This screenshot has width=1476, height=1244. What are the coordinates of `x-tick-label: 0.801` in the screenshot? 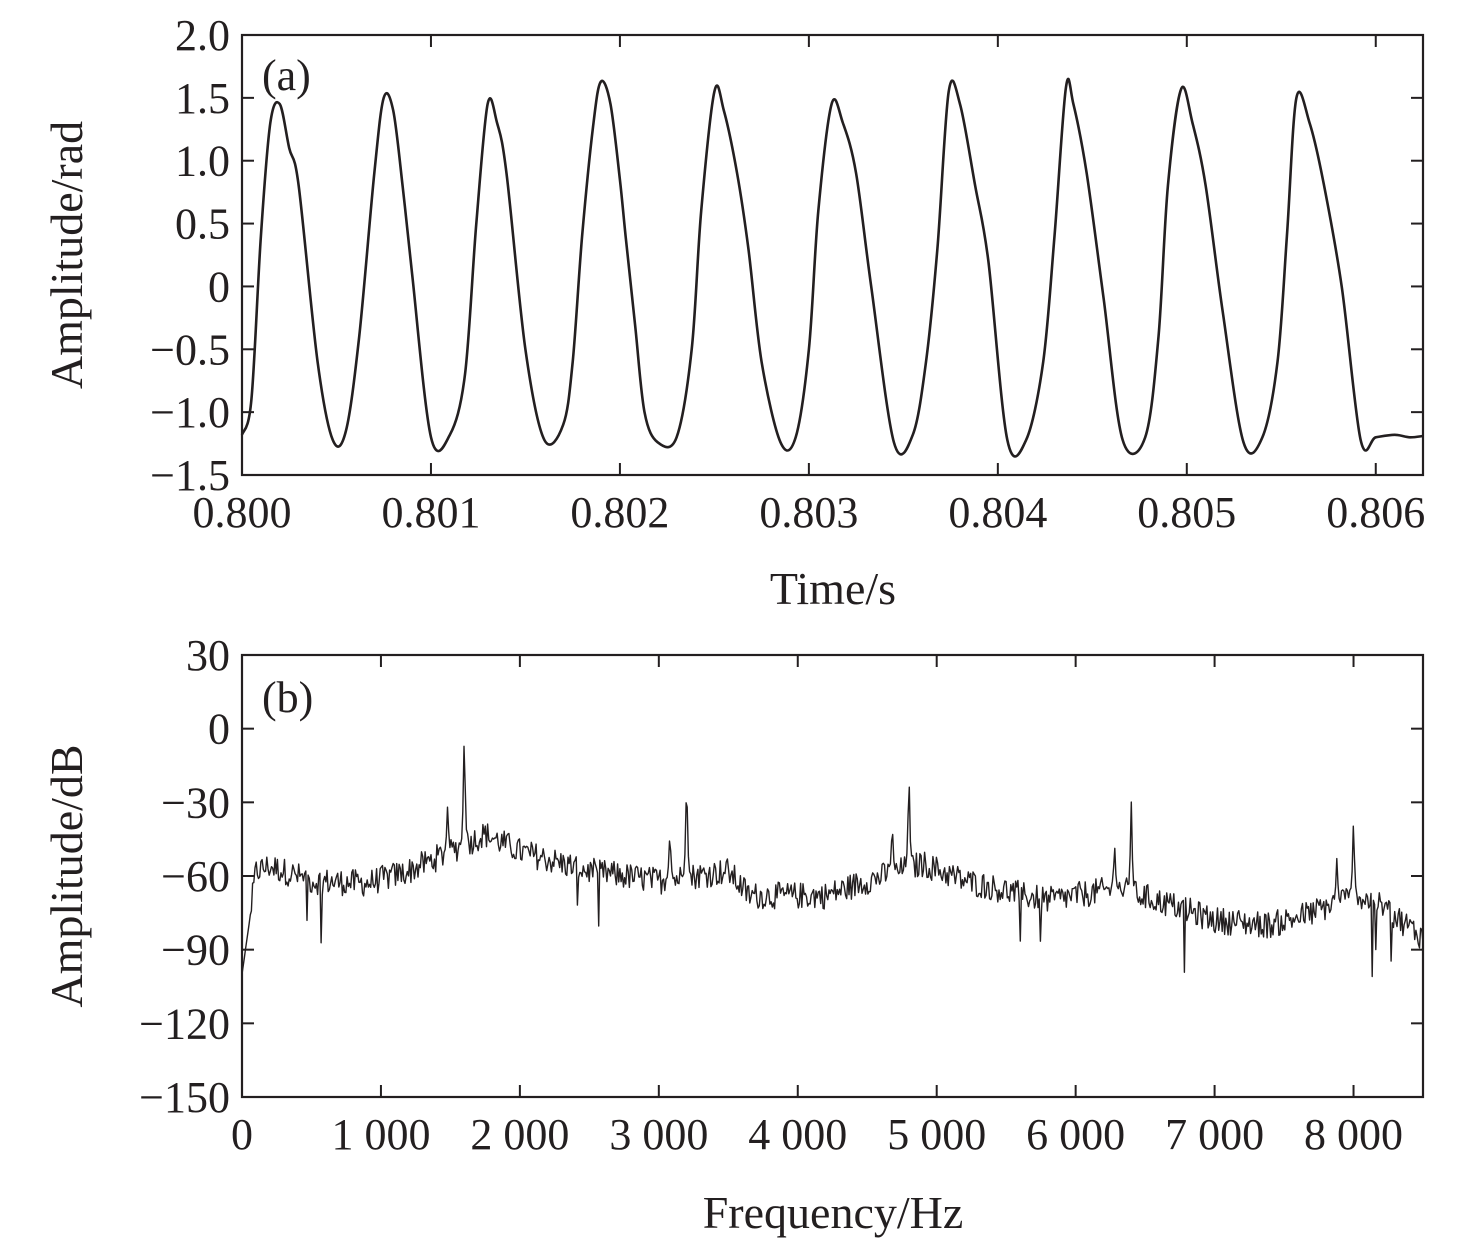 It's located at (430, 512).